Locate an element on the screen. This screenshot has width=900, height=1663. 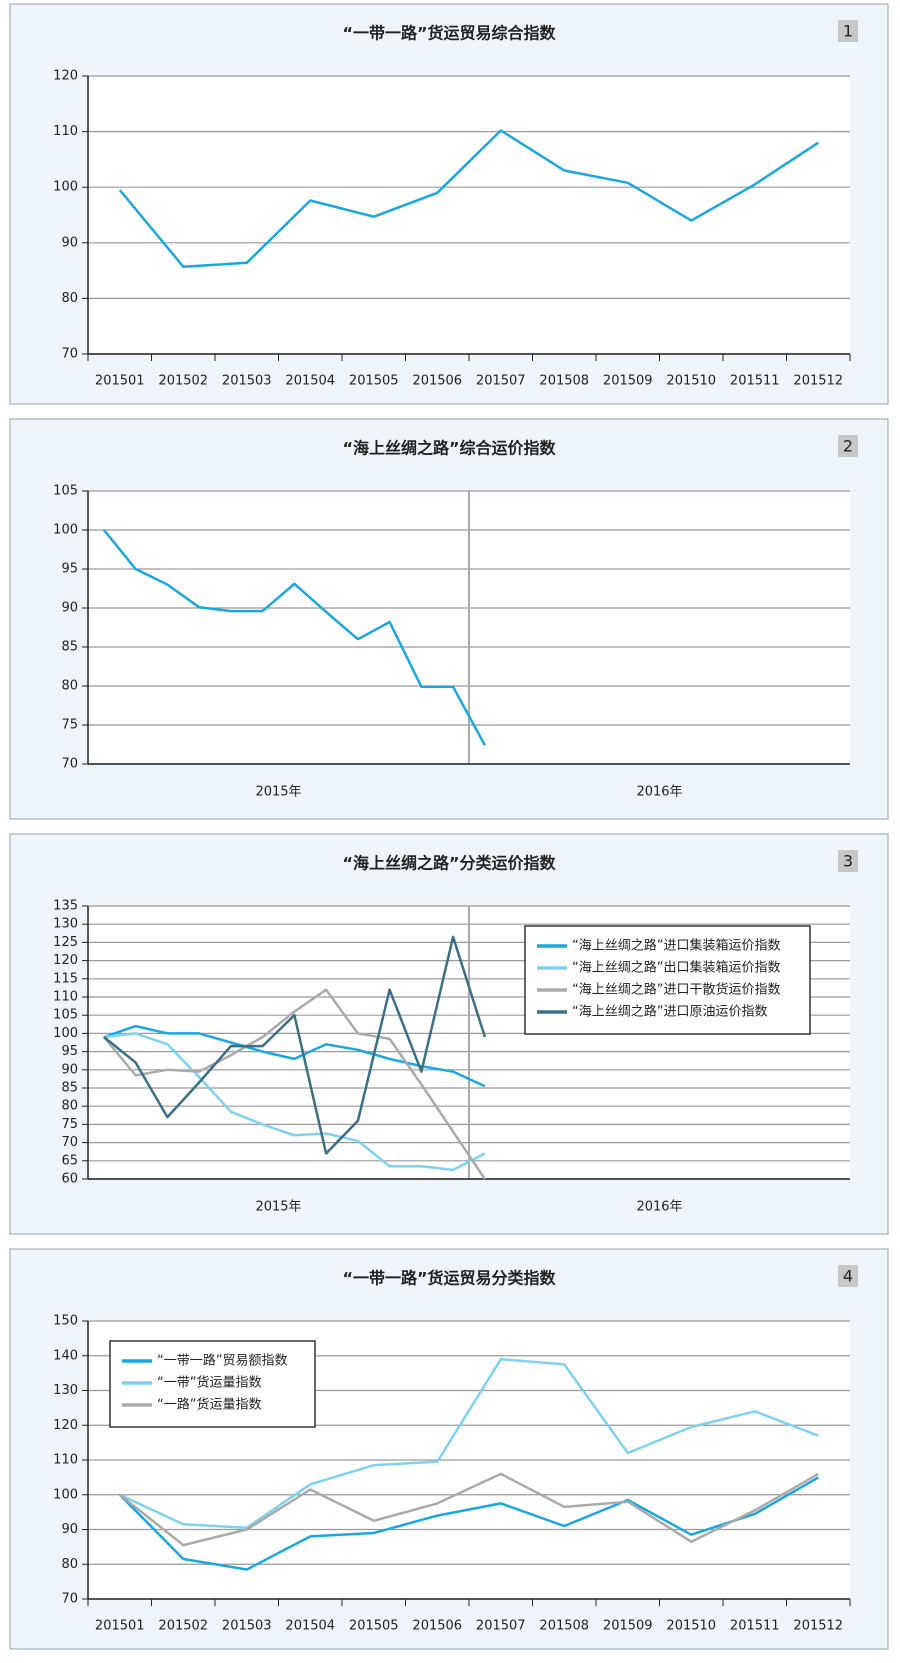
y-tick-label: 125 is located at coordinates (65, 942).